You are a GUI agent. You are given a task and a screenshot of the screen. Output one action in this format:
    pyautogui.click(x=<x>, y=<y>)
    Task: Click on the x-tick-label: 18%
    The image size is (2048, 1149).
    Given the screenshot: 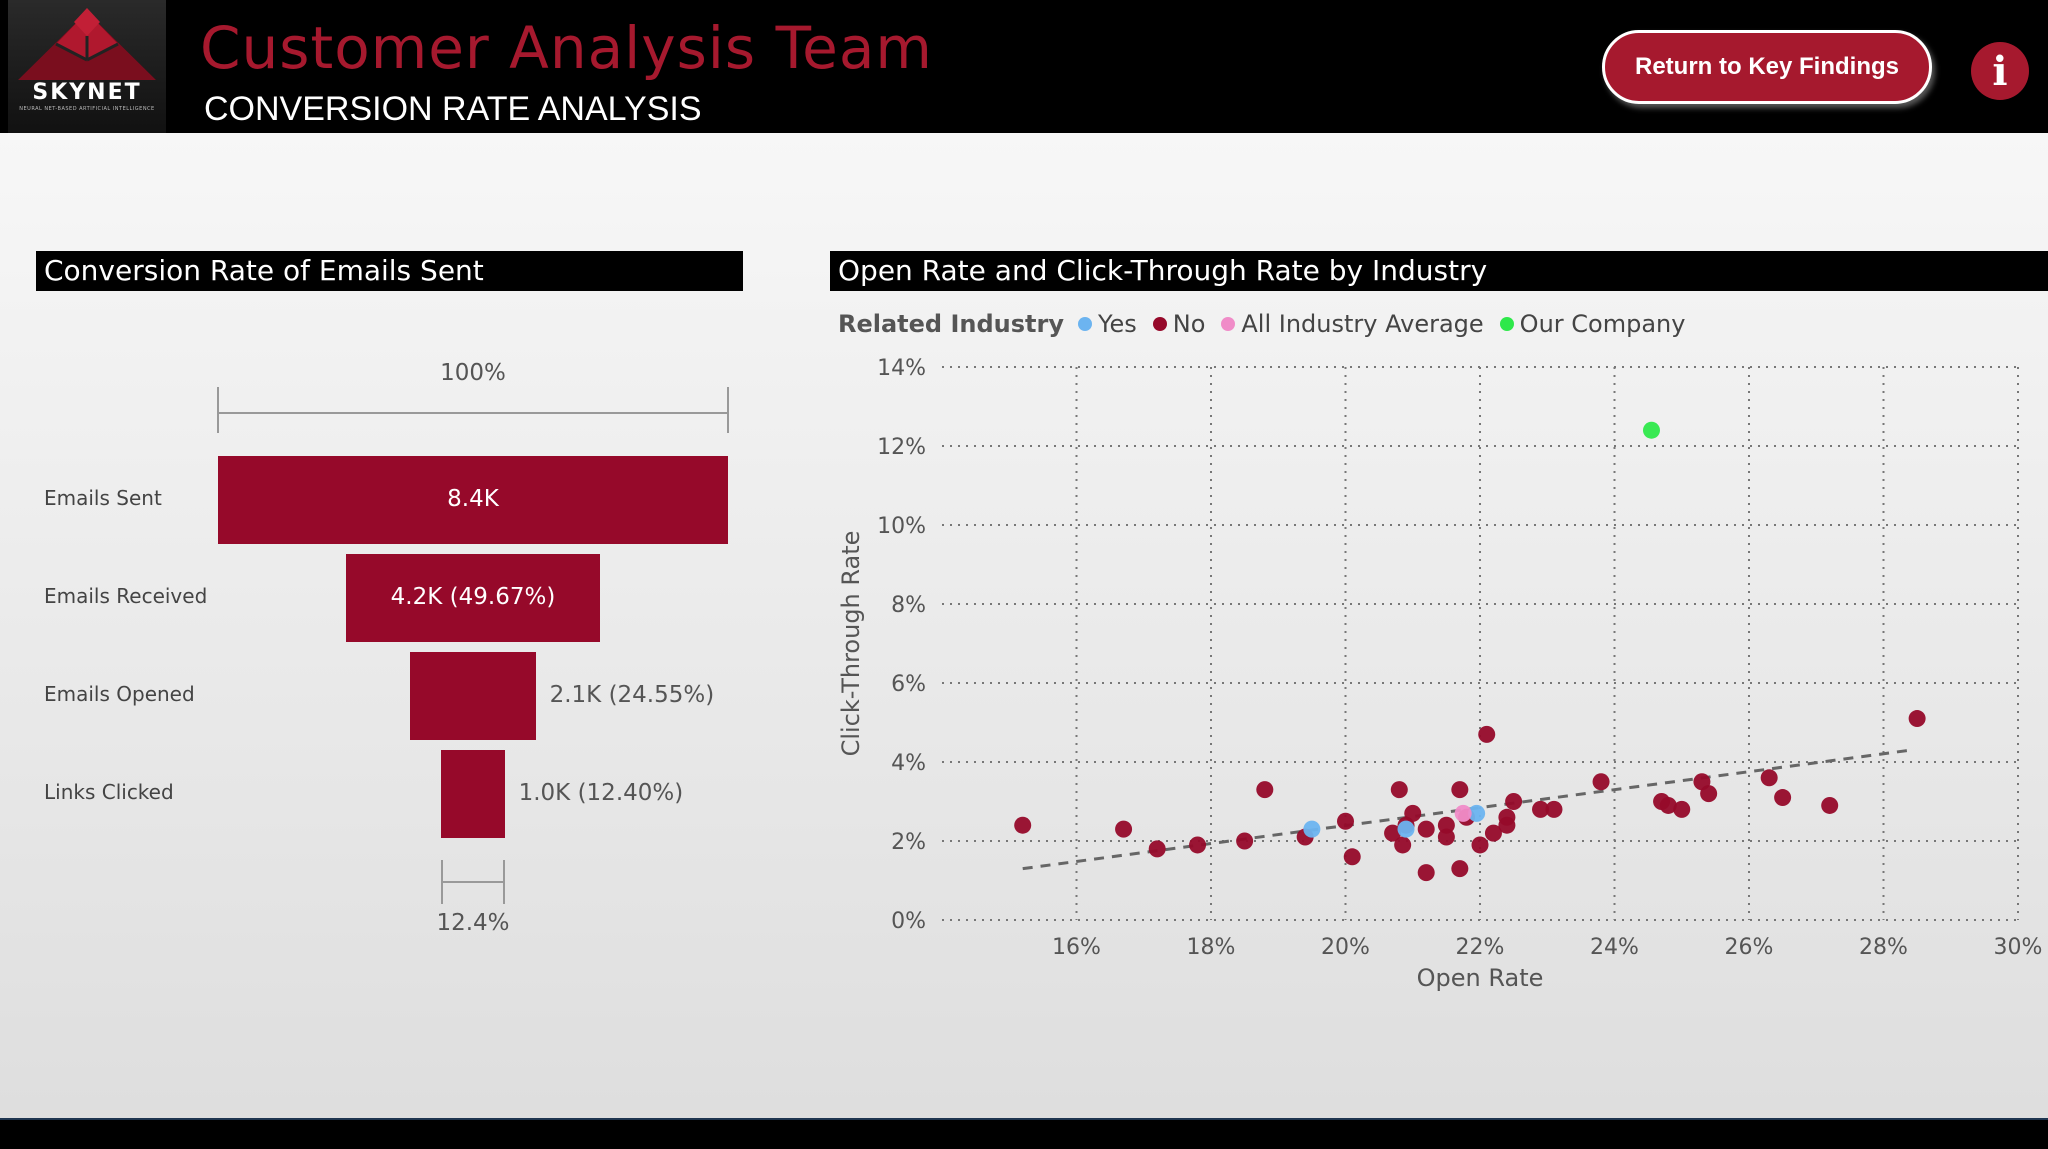 What is the action you would take?
    pyautogui.click(x=1211, y=947)
    